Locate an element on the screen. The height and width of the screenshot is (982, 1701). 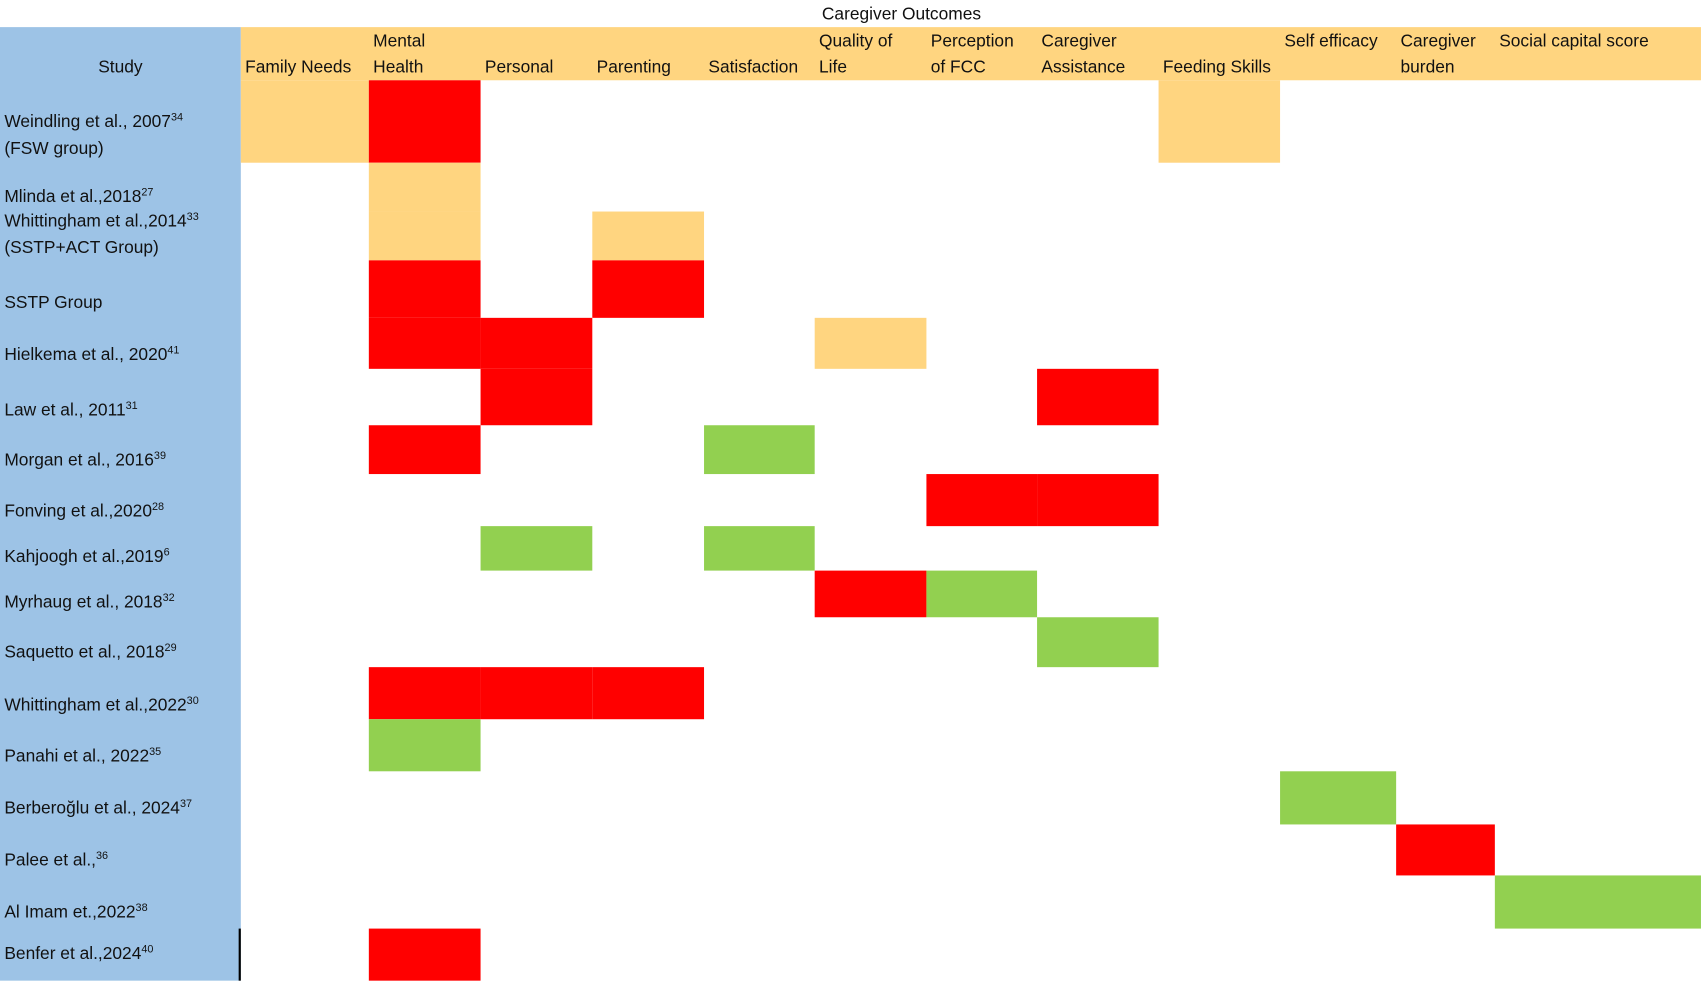
study-label: Palee et al.,36 is located at coordinates (56, 860).